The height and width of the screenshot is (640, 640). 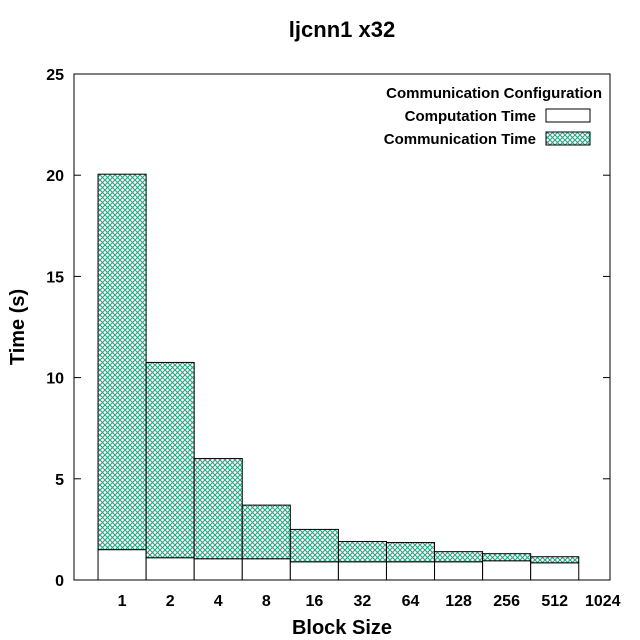 I want to click on legend-swatch-computation, so click(x=568, y=115).